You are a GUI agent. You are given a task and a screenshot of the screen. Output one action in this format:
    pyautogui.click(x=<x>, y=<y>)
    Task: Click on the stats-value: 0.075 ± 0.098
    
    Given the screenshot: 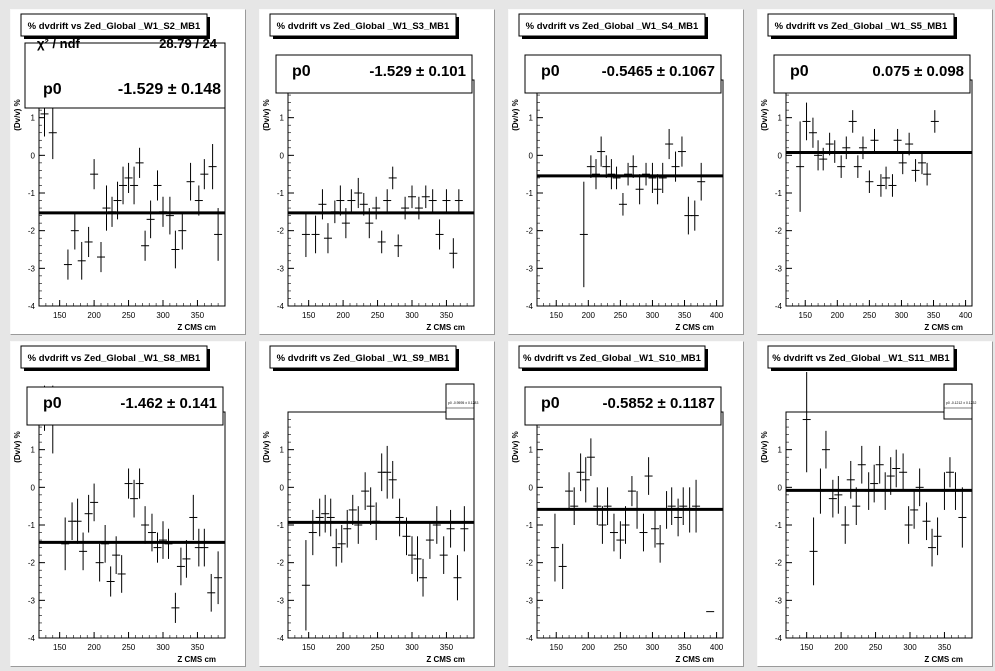 What is the action you would take?
    pyautogui.click(x=918, y=71)
    